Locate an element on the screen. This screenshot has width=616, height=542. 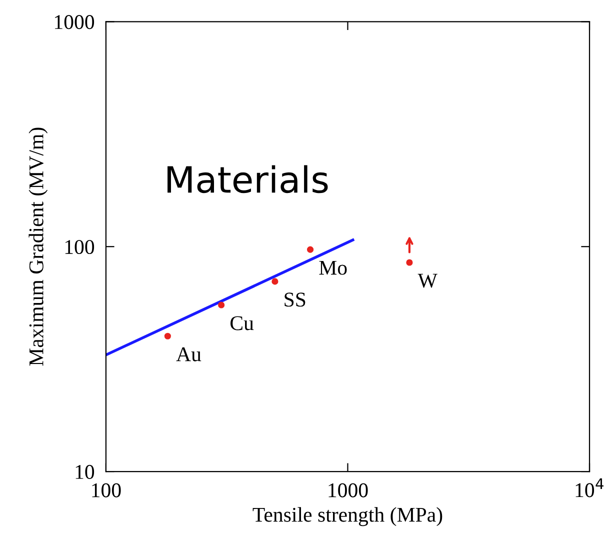
y-tick-label: 10 is located at coordinates (85, 471).